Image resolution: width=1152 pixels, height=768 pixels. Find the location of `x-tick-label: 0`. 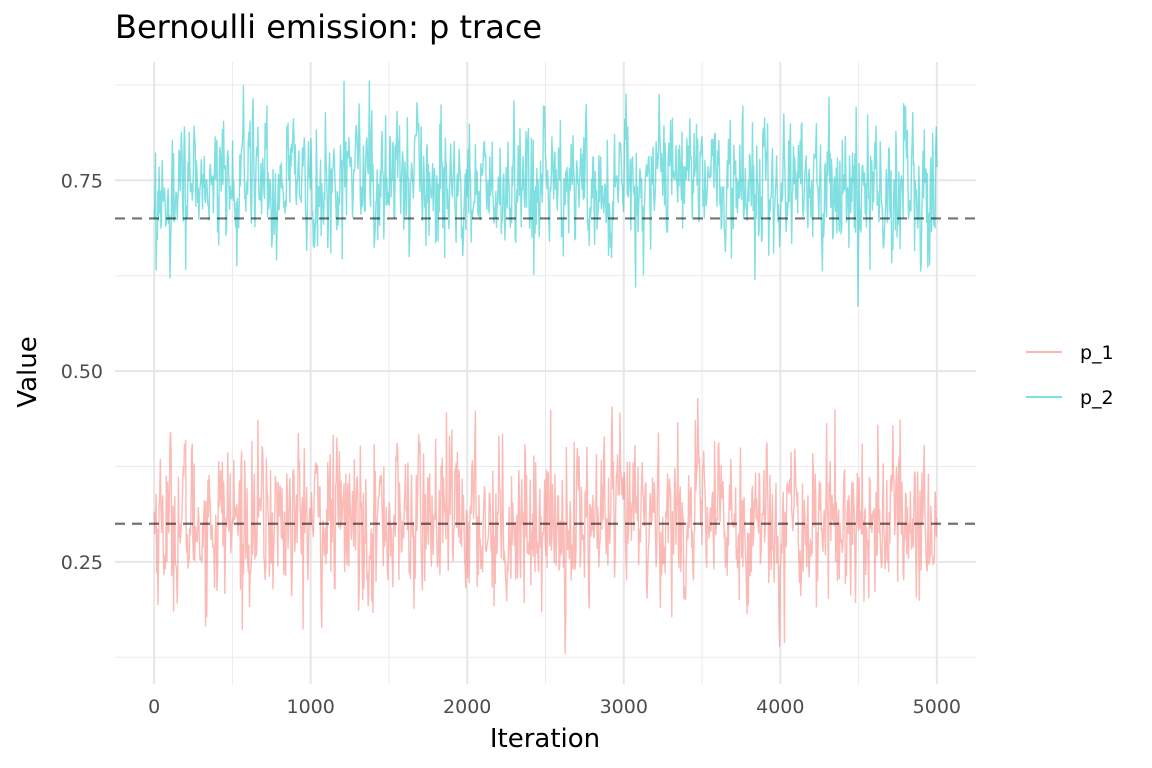

x-tick-label: 0 is located at coordinates (154, 707).